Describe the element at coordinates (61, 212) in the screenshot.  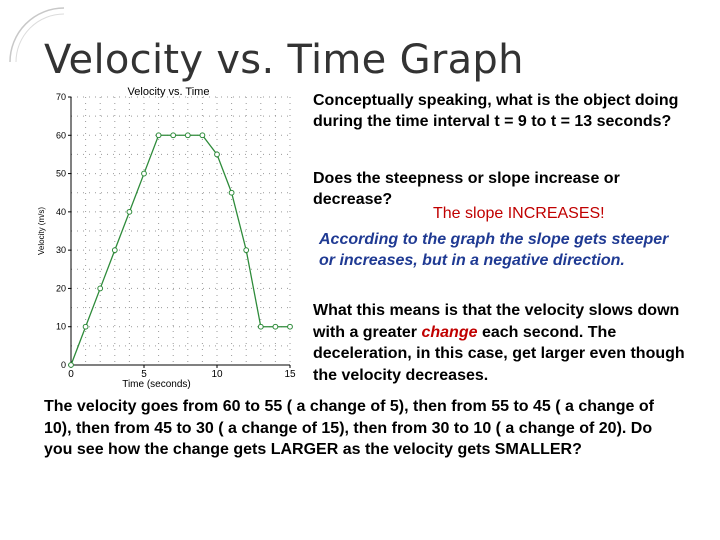
I see `y-tick-label: 40` at that location.